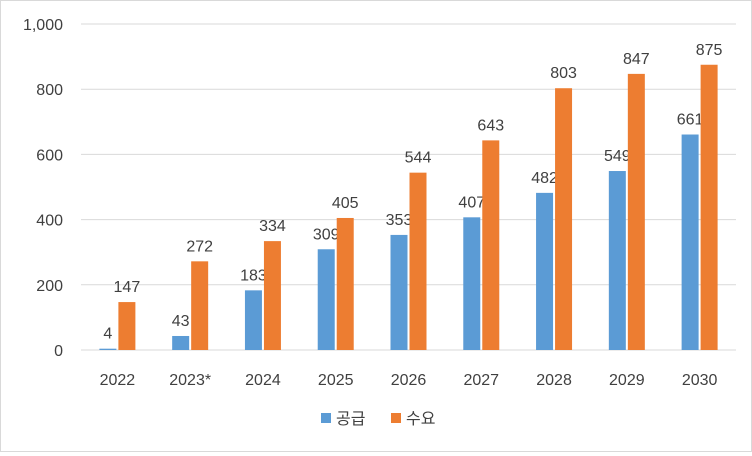 This screenshot has width=752, height=456. I want to click on data-label: 43, so click(181, 321).